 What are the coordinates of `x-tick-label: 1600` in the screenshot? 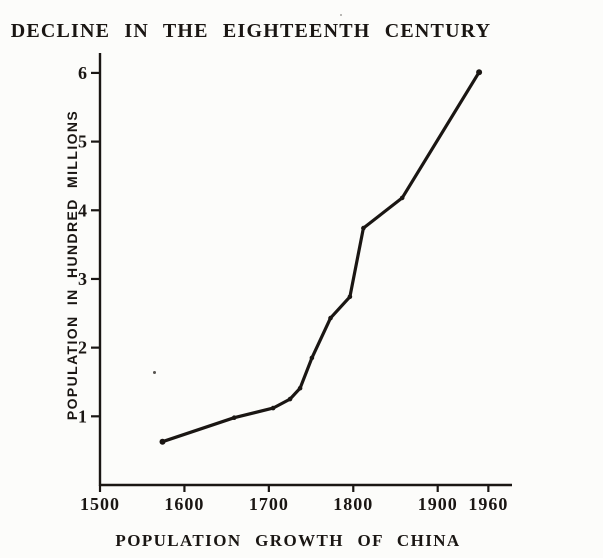 It's located at (184, 504).